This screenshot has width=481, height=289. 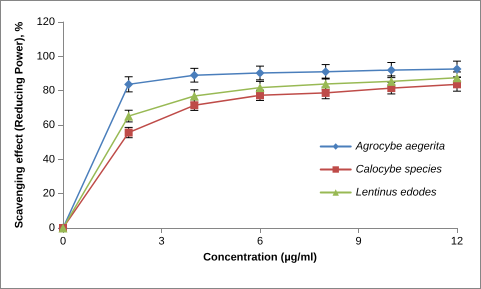 I want to click on y-tick-label: 120, so click(x=45, y=22).